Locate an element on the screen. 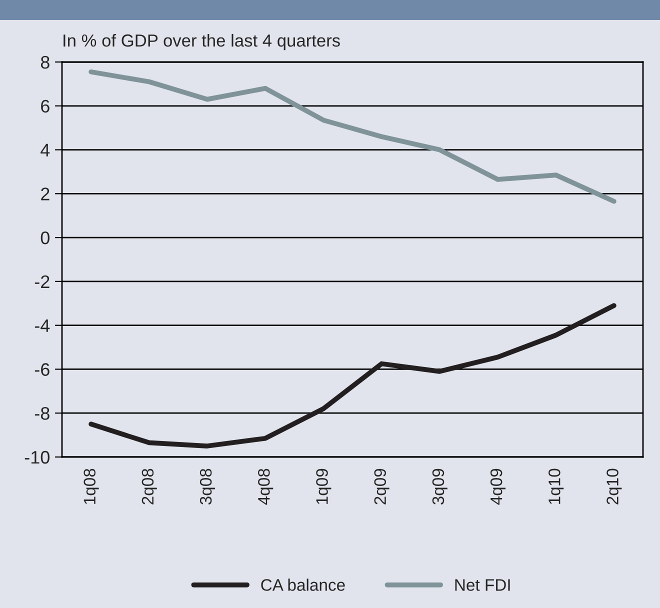  y-tick-label: -4 is located at coordinates (42, 325).